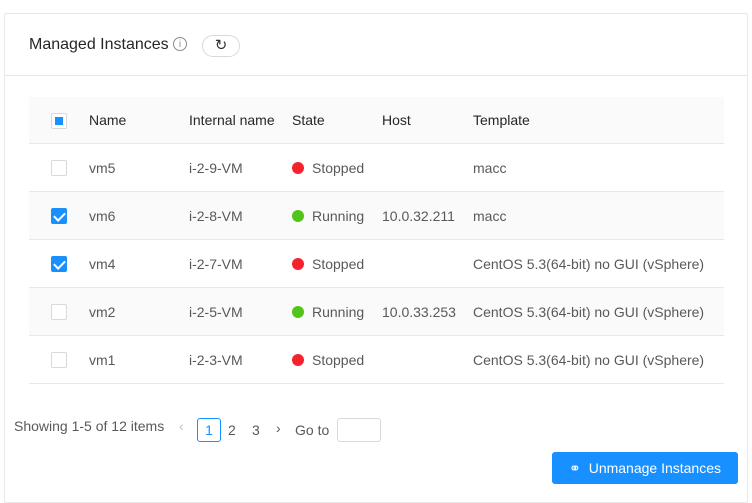 This screenshot has height=503, width=752. What do you see at coordinates (139, 359) in the screenshot?
I see `cell-name: vm1` at bounding box center [139, 359].